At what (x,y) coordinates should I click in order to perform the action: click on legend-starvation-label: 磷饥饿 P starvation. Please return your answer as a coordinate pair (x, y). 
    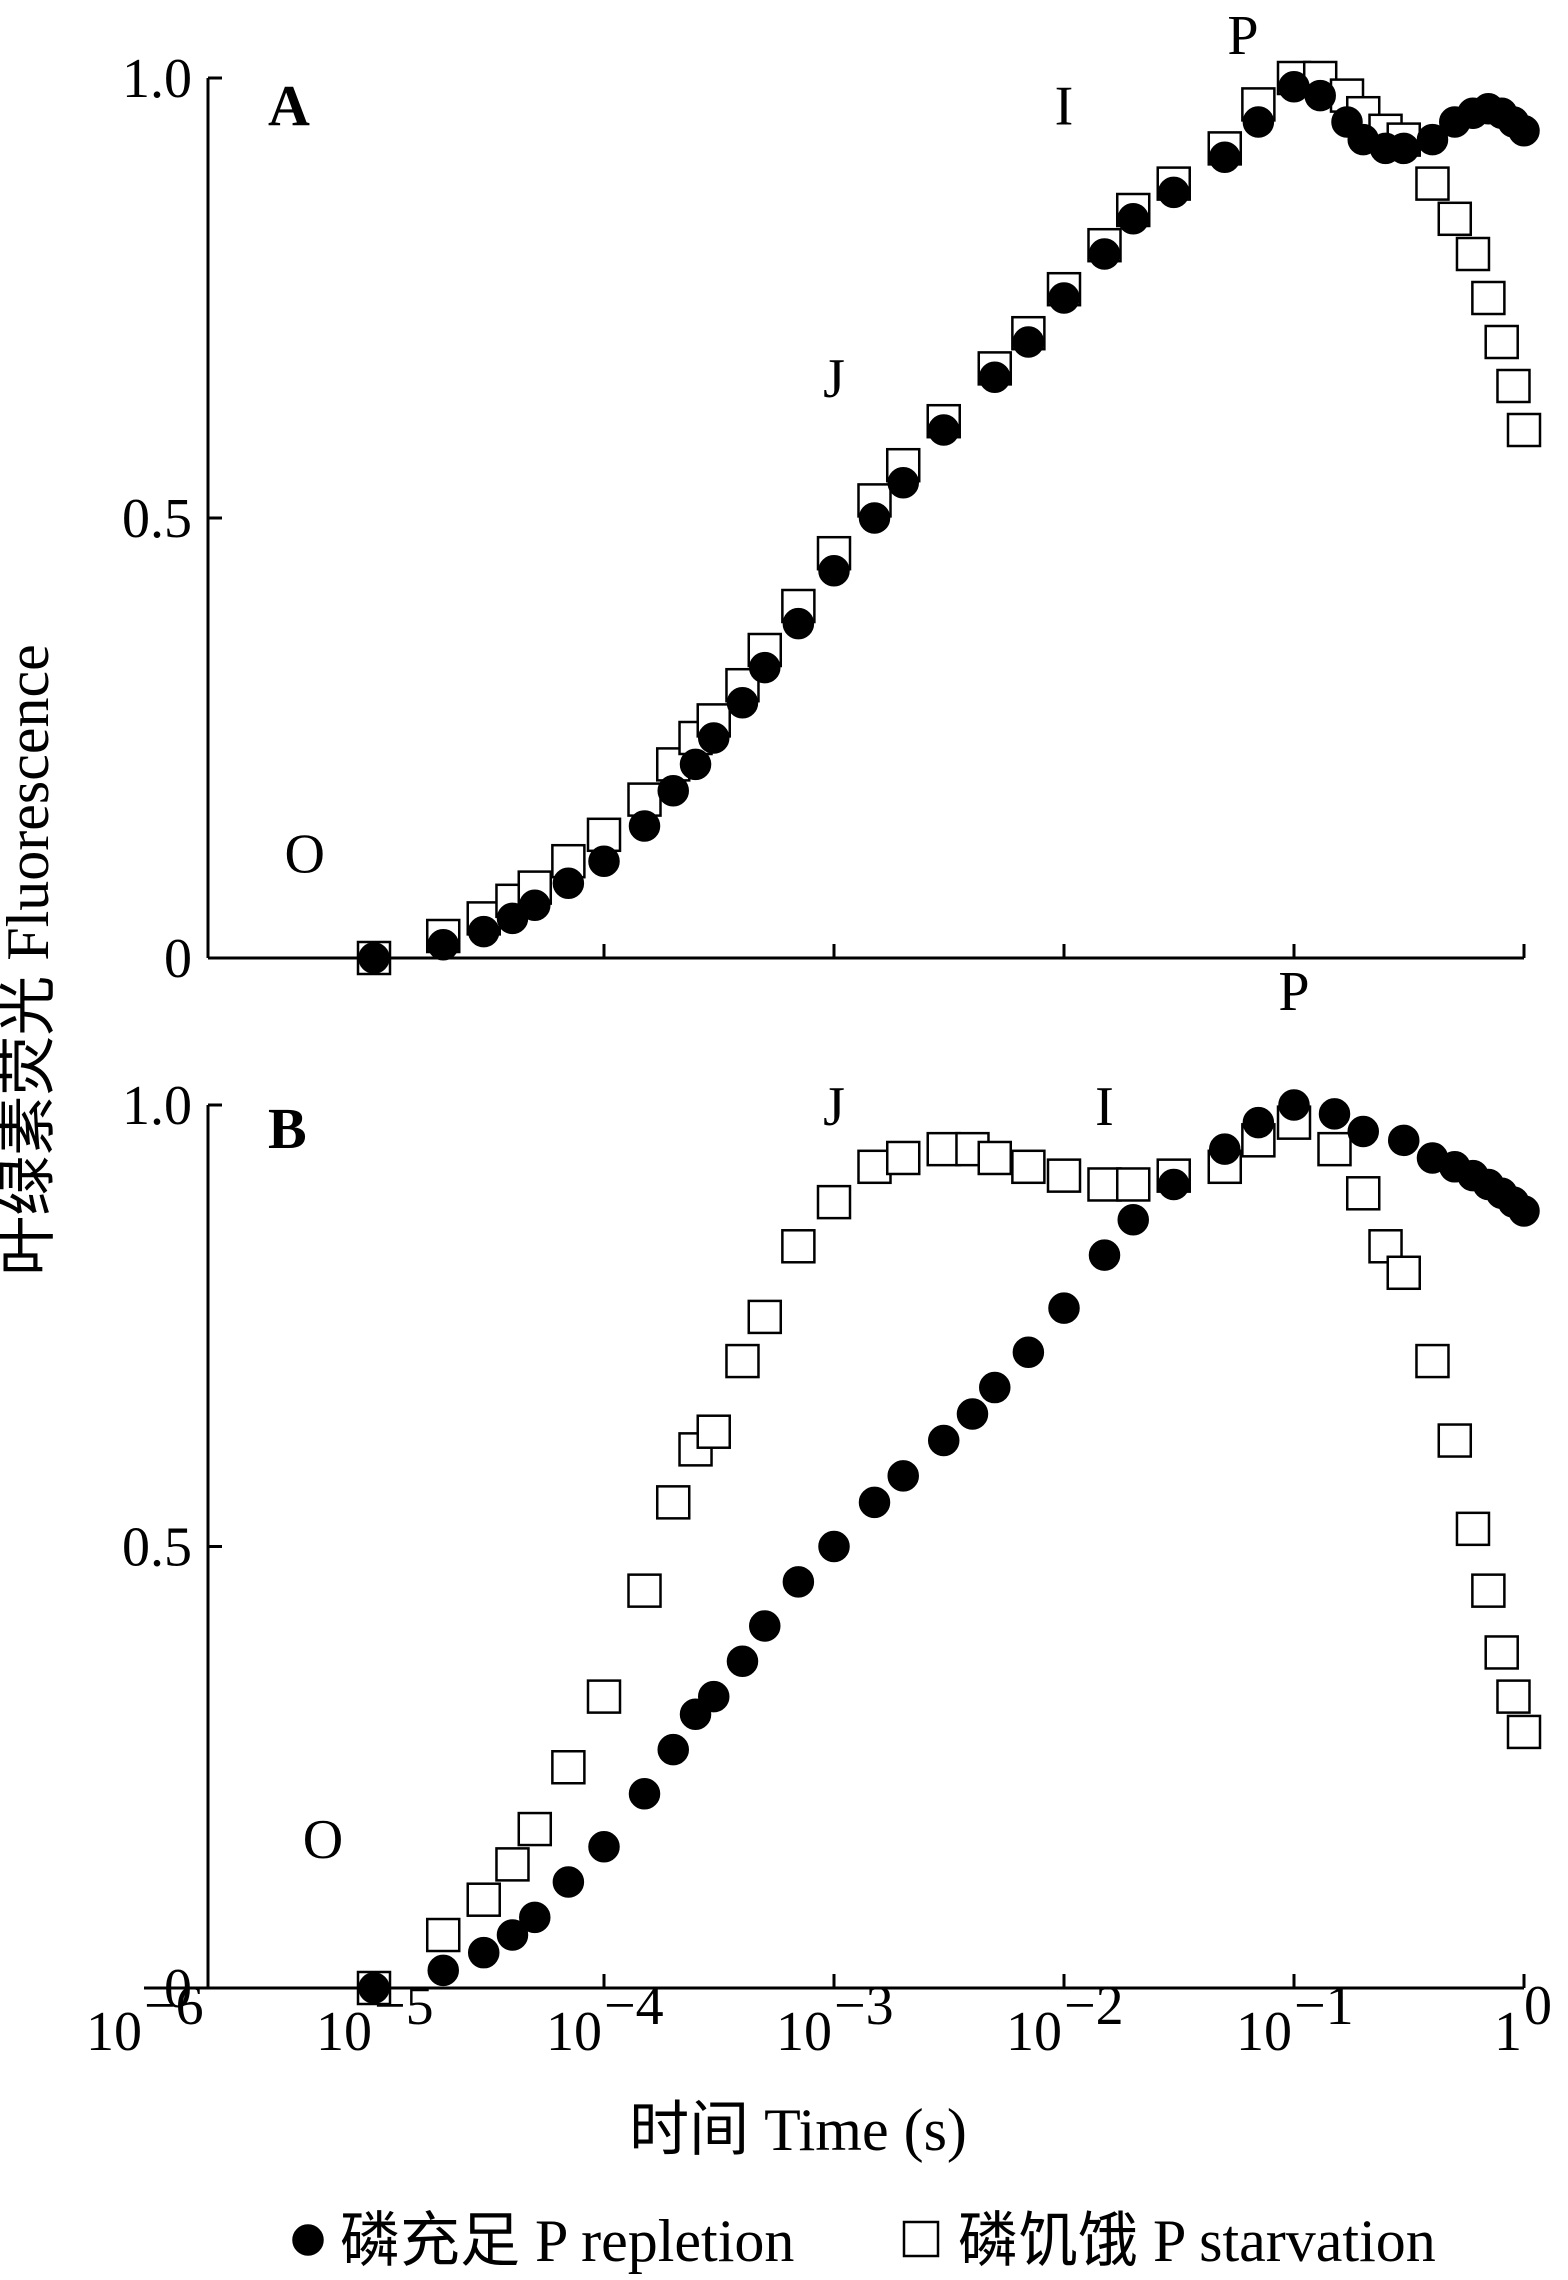
    Looking at the image, I should click on (1197, 2241).